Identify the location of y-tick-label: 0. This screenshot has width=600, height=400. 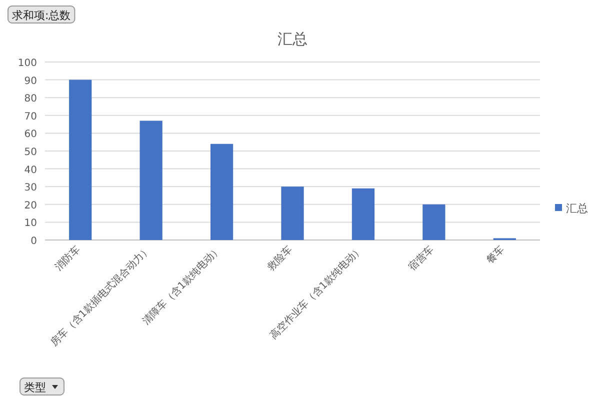
(33, 241).